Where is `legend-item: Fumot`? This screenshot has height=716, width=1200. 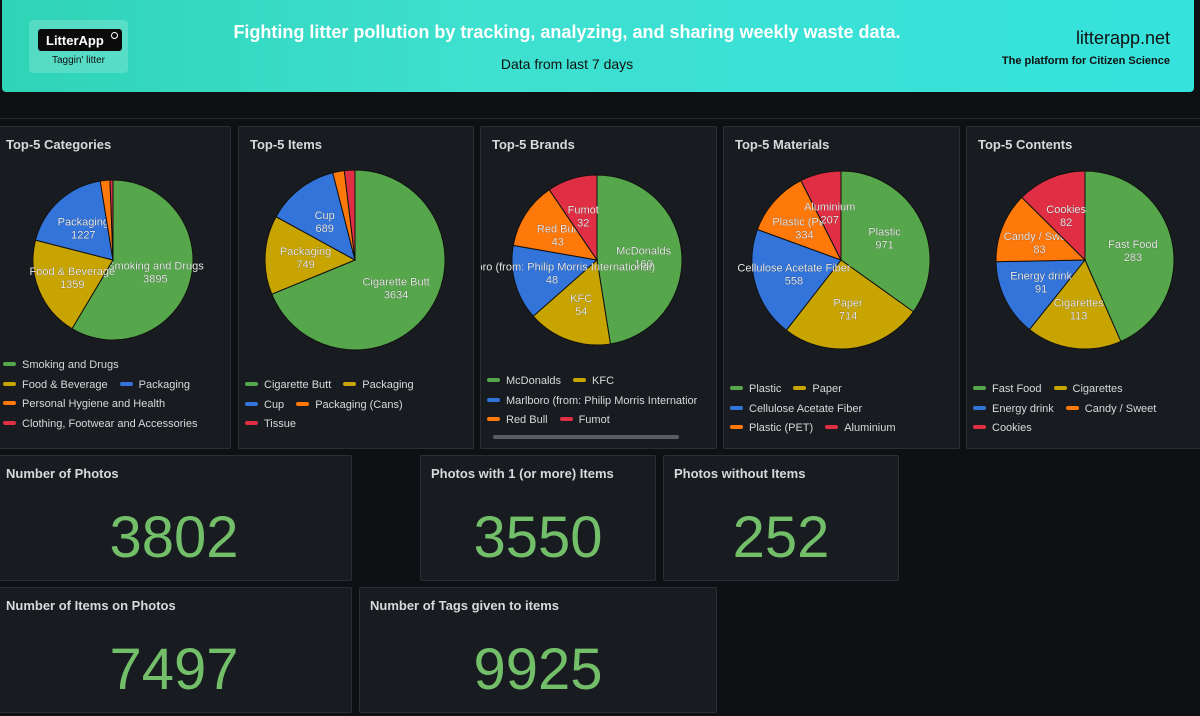
legend-item: Fumot is located at coordinates (584, 421).